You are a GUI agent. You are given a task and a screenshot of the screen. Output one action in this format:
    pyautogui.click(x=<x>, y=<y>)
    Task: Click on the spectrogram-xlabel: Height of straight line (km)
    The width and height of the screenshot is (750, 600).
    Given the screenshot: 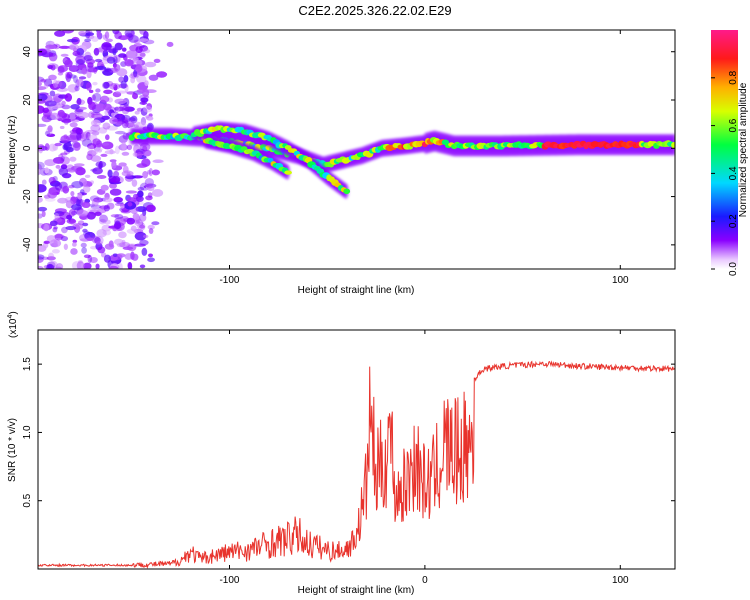 What is the action you would take?
    pyautogui.click(x=356, y=290)
    